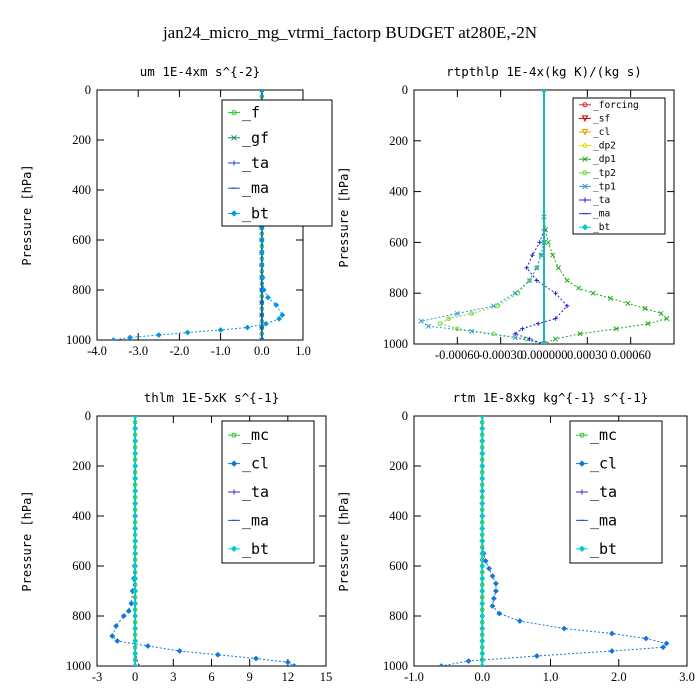  What do you see at coordinates (604, 173) in the screenshot?
I see `legend-label: _tp2` at bounding box center [604, 173].